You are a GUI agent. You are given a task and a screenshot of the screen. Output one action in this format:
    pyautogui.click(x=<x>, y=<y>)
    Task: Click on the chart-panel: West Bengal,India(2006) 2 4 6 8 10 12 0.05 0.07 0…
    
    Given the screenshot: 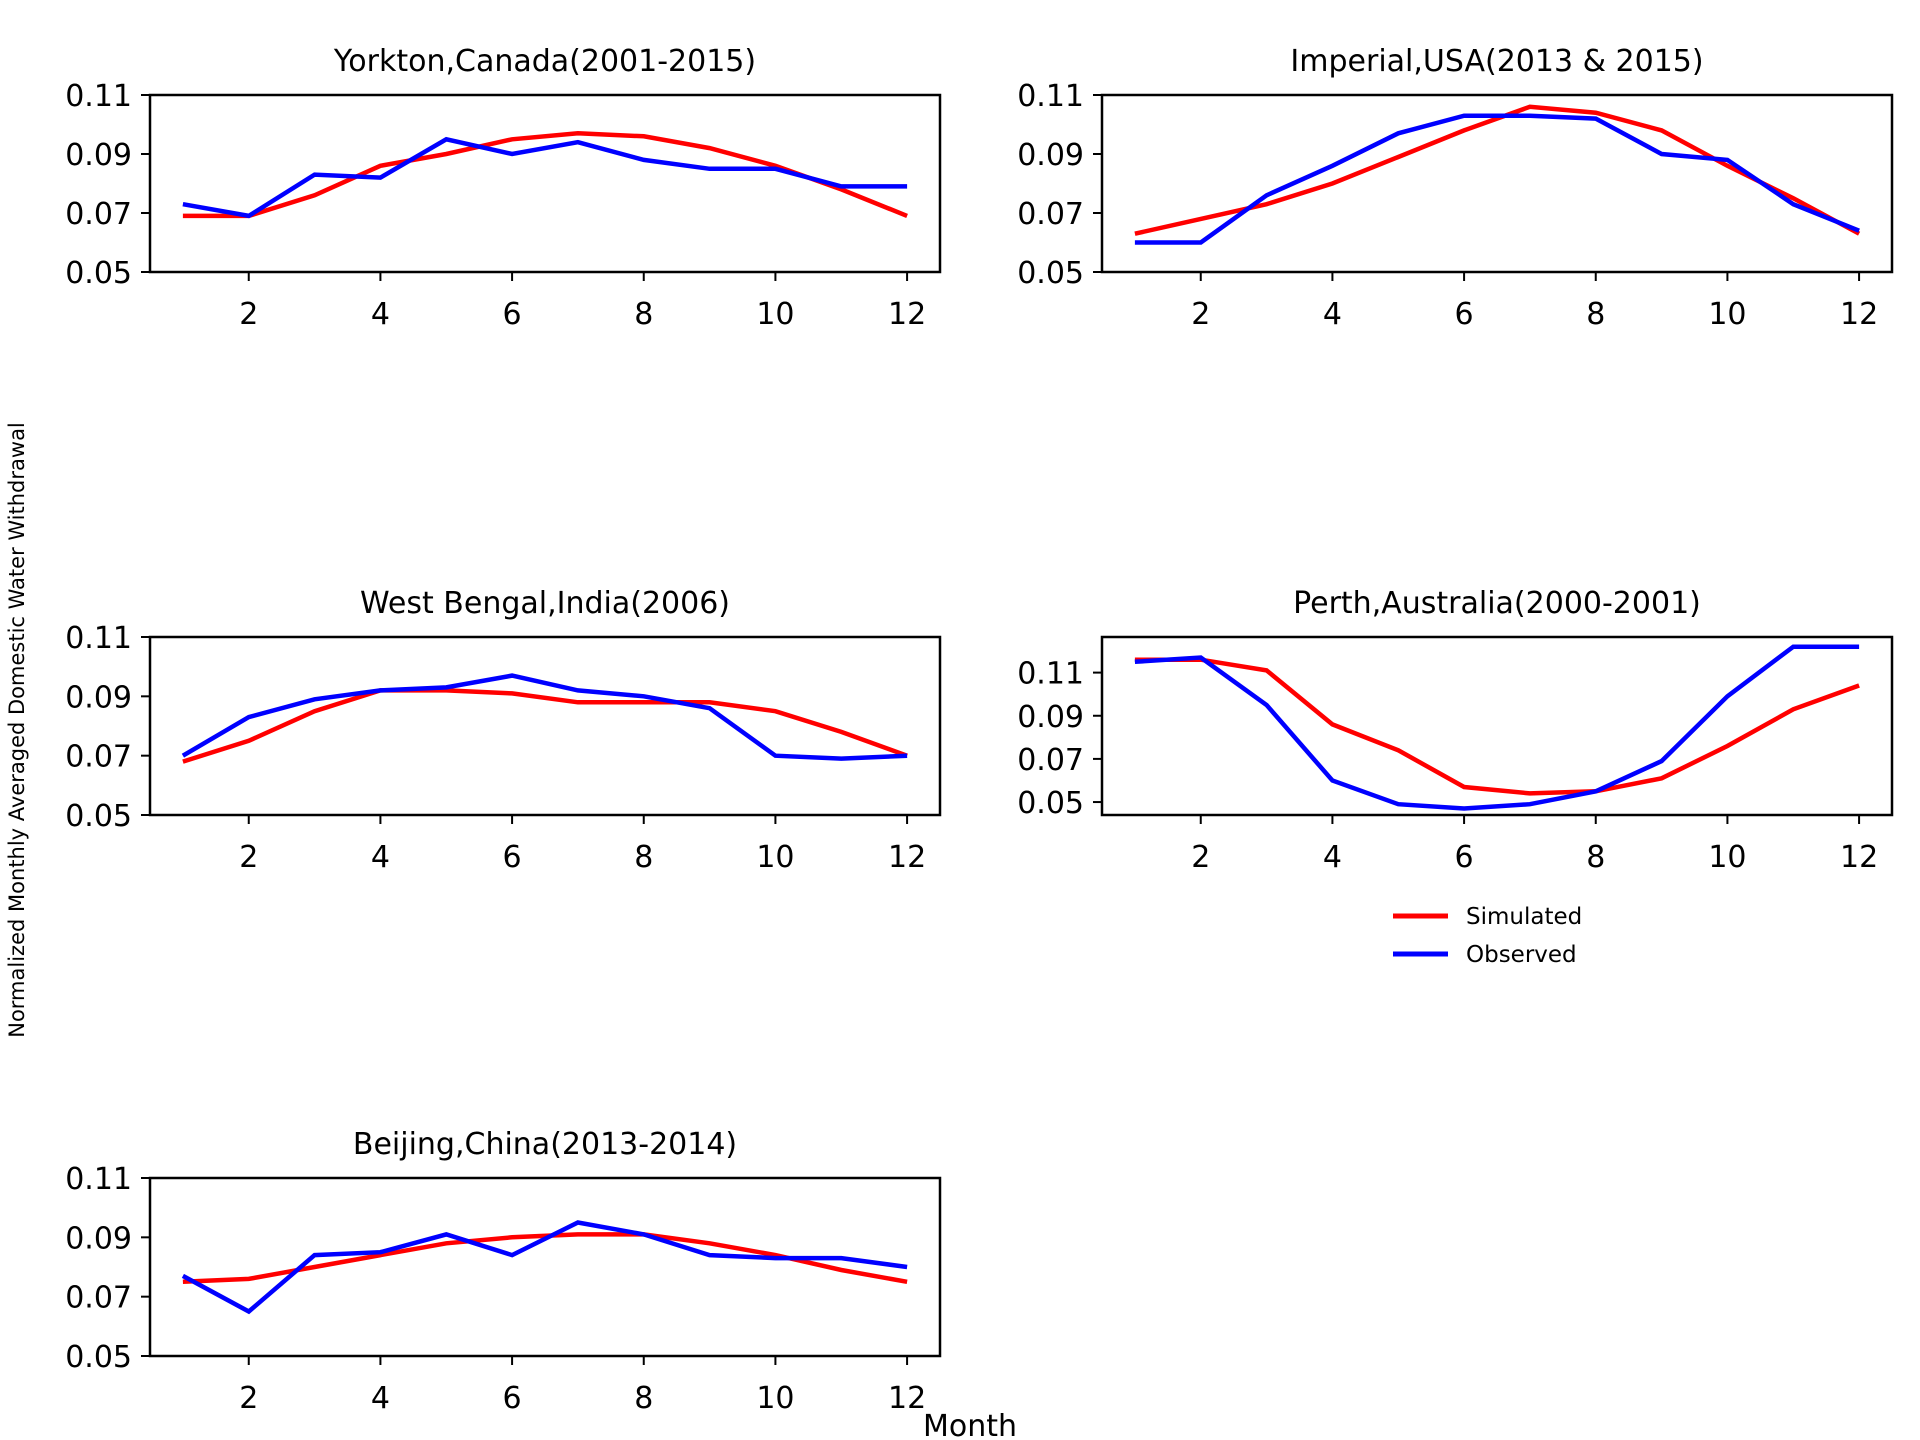 What is the action you would take?
    pyautogui.click(x=503, y=730)
    